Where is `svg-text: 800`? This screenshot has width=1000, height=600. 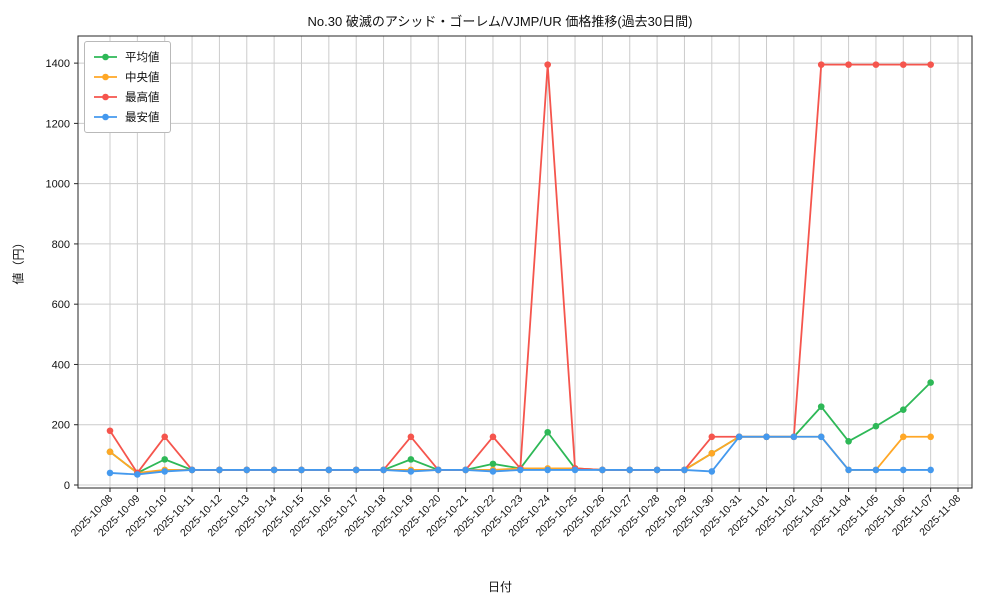 svg-text: 800 is located at coordinates (61, 245).